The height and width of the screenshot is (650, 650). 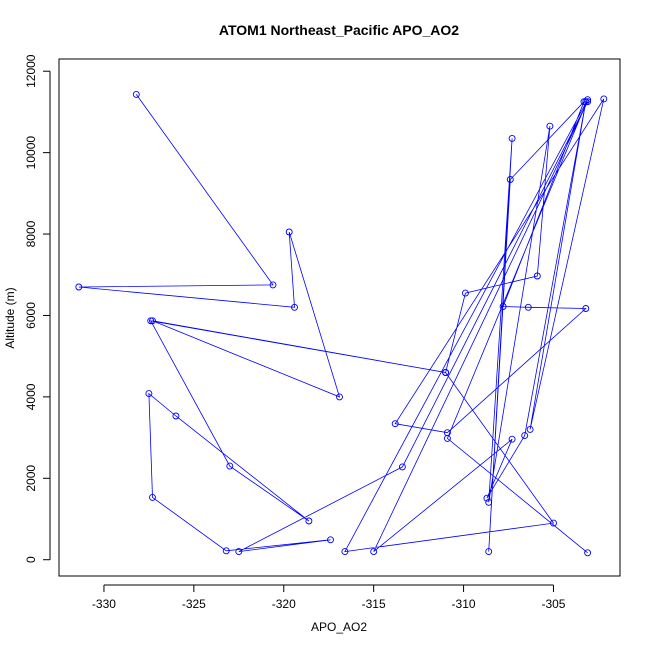 What do you see at coordinates (31, 233) in the screenshot?
I see `y-tick-label: 8000` at bounding box center [31, 233].